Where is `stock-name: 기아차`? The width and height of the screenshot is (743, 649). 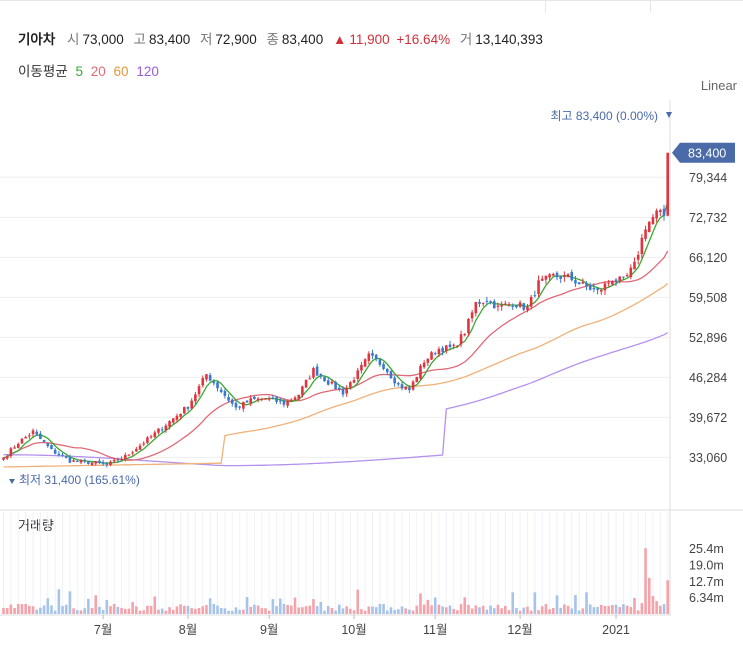 stock-name: 기아차 is located at coordinates (37, 39).